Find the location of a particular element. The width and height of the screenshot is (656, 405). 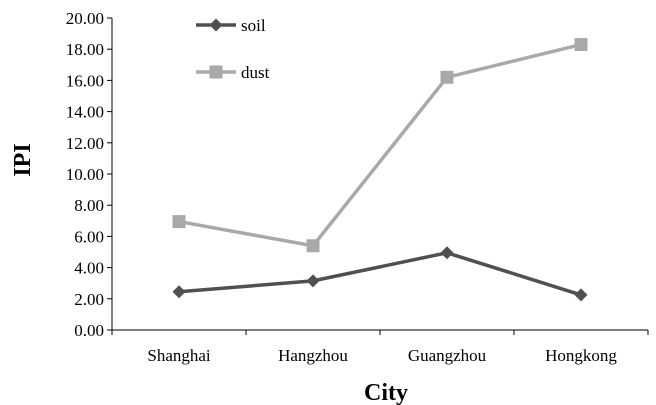

data-point-dust-guangzhou is located at coordinates (447, 77).